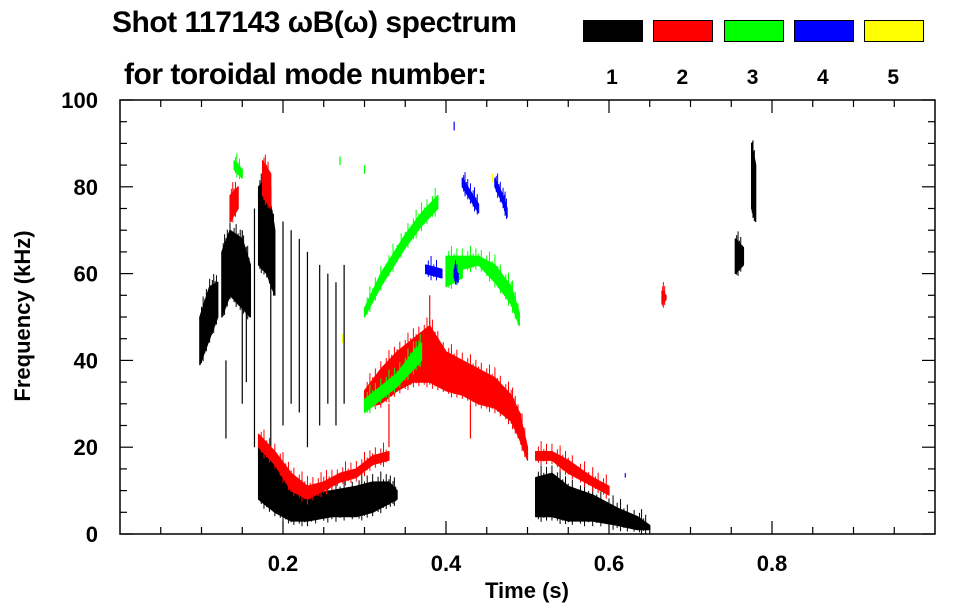 The height and width of the screenshot is (615, 963). I want to click on y-axis-label: Frequency (kHz), so click(22, 315).